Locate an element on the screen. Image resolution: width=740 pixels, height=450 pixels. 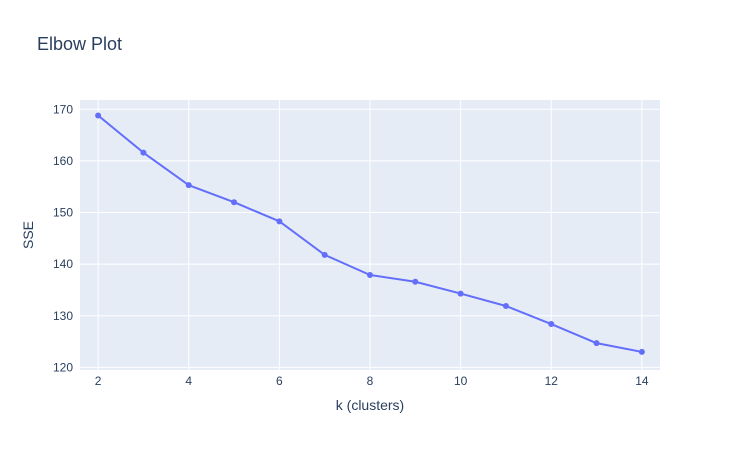
y-tick-label: 150 is located at coordinates (63, 213).